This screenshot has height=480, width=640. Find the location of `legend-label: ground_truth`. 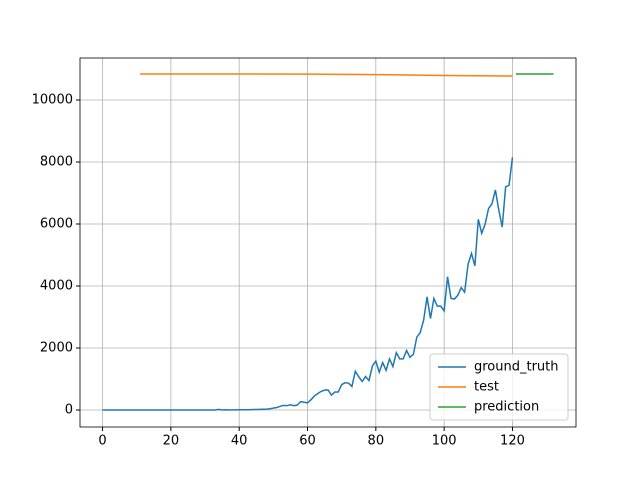

legend-label: ground_truth is located at coordinates (516, 367).